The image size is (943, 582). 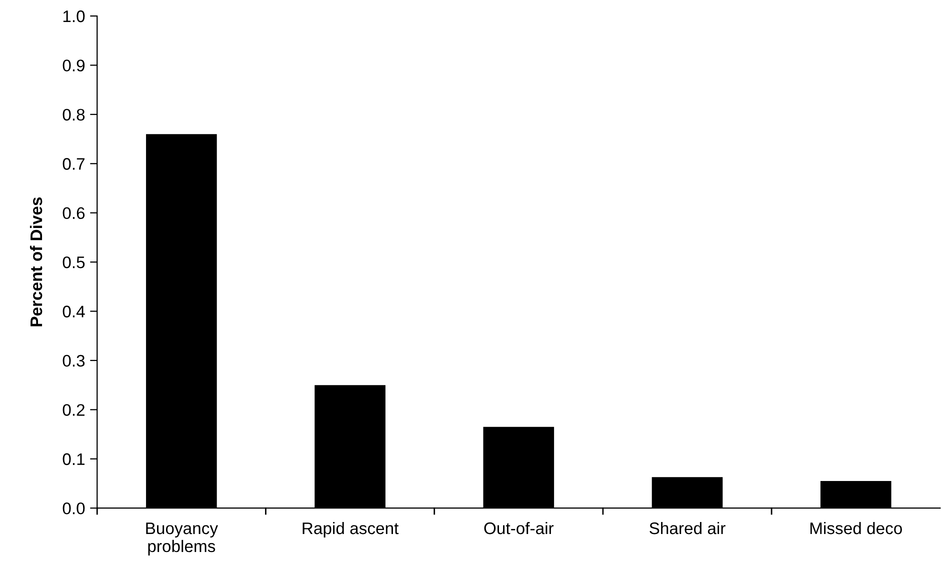 What do you see at coordinates (73, 459) in the screenshot?
I see `y-tick-label: 0.1` at bounding box center [73, 459].